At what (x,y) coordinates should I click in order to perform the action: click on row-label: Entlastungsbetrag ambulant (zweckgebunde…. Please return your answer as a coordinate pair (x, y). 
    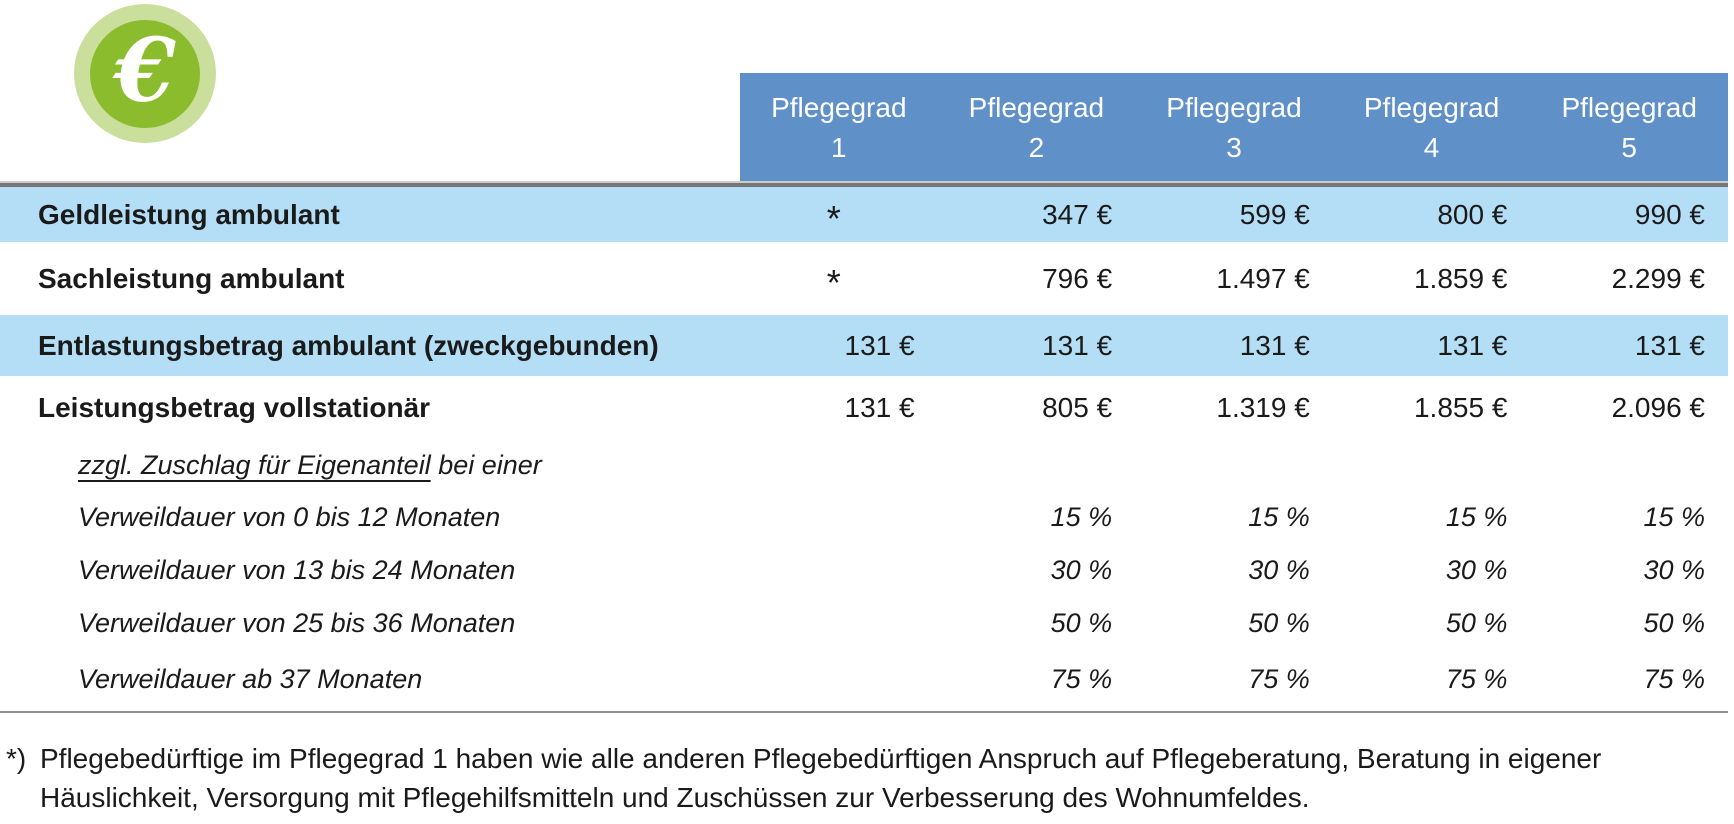
    Looking at the image, I should click on (348, 345).